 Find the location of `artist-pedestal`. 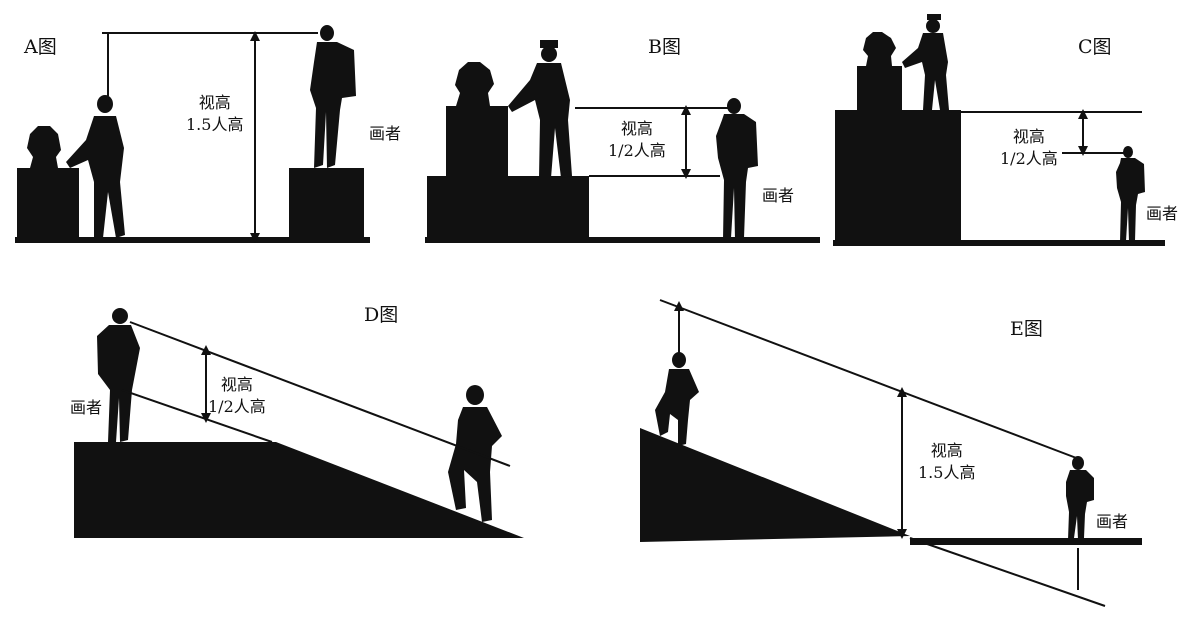

artist-pedestal is located at coordinates (326, 204).